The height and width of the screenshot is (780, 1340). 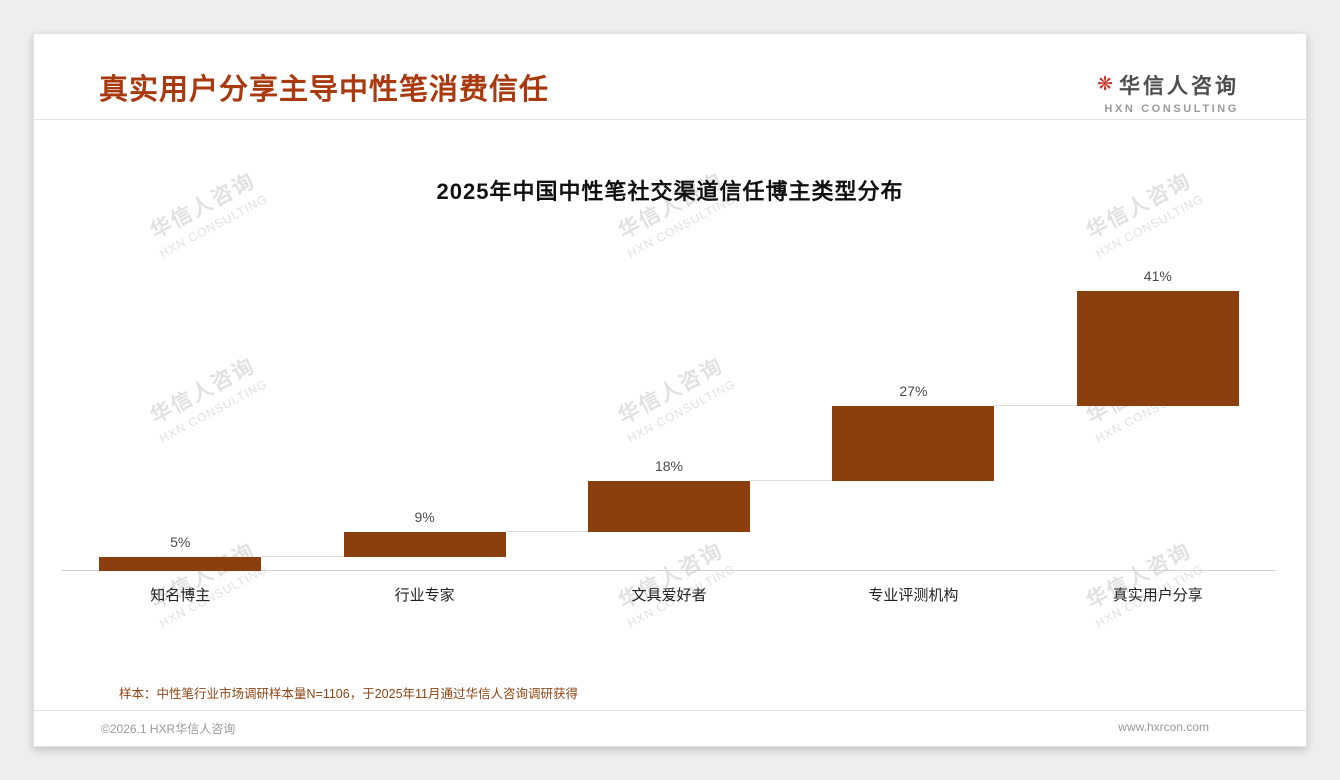 I want to click on page-title: 真实用户分享主导中性笔消费信任, so click(x=324, y=90).